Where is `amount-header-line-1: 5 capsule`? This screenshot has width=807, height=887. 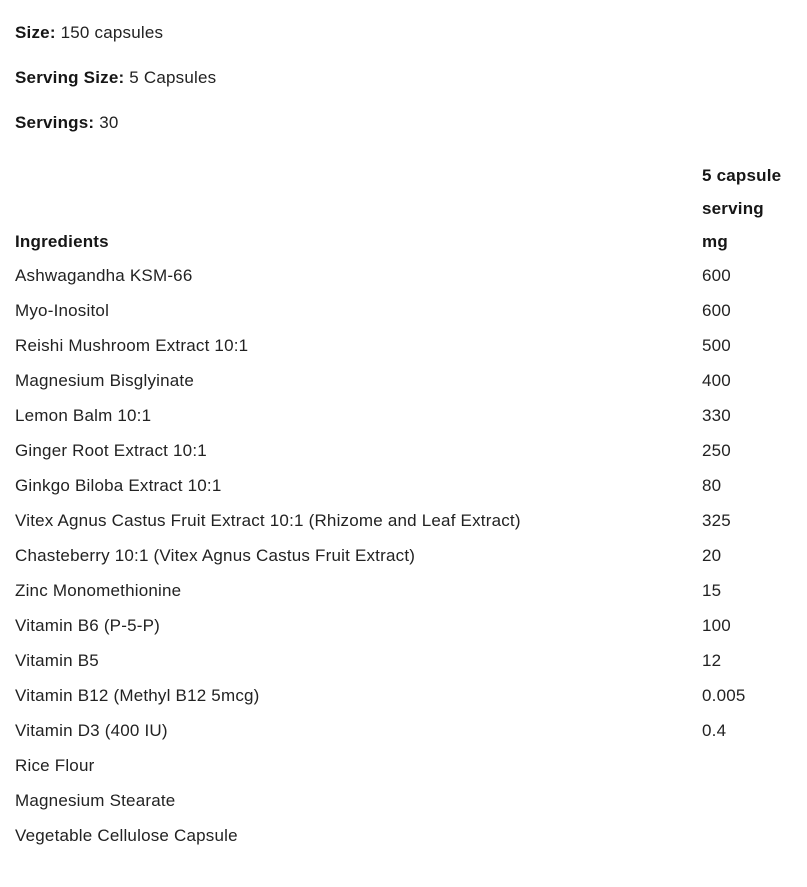
amount-header-line-1: 5 capsule is located at coordinates (742, 175).